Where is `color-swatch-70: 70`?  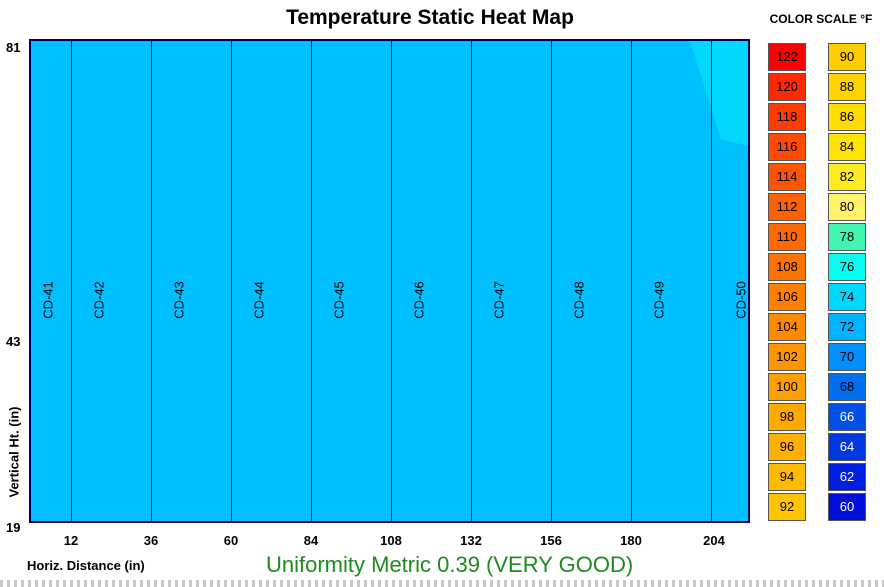
color-swatch-70: 70 is located at coordinates (847, 357).